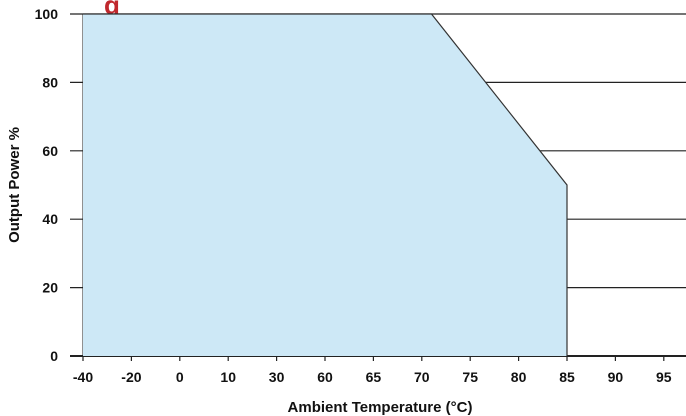 This screenshot has width=686, height=416. Describe the element at coordinates (50, 82) in the screenshot. I see `y-tick-label: 80` at that location.